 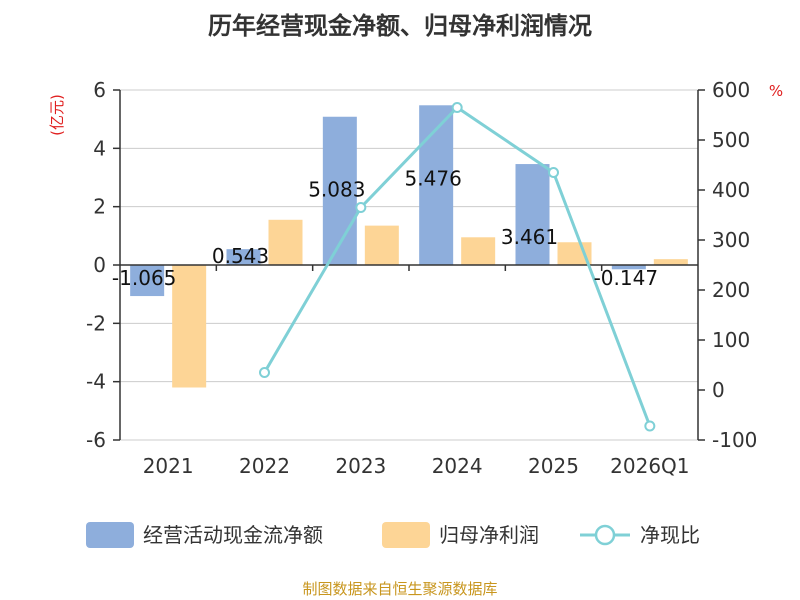 What do you see at coordinates (57, 115) in the screenshot?
I see `left-axis-unit: (亿元)` at bounding box center [57, 115].